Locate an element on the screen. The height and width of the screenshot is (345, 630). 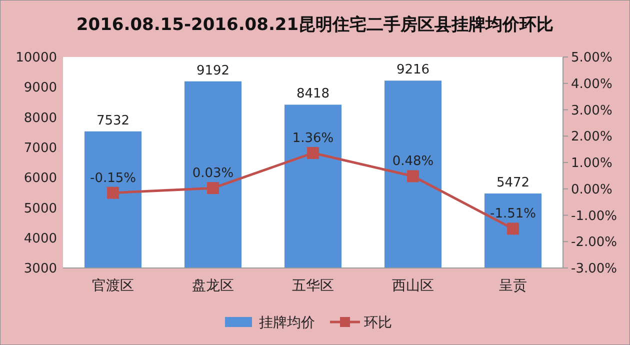
y-tick-label: 4000 is located at coordinates (40, 238).